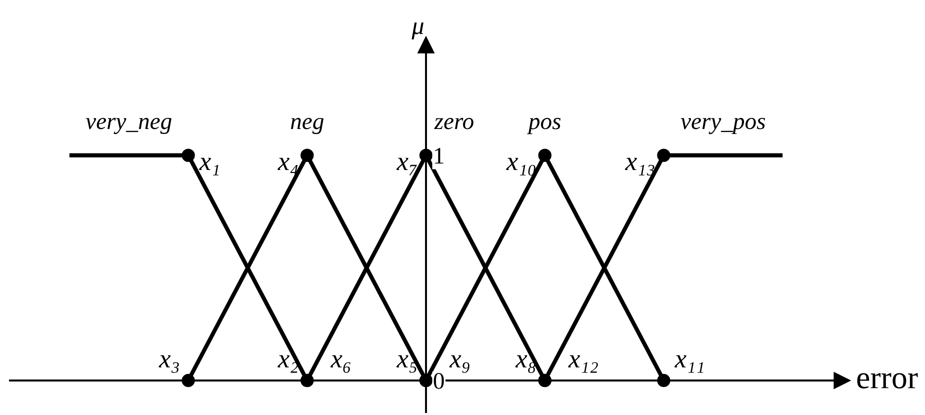  Describe the element at coordinates (288, 167) in the screenshot. I see `data-label: x₄` at that location.